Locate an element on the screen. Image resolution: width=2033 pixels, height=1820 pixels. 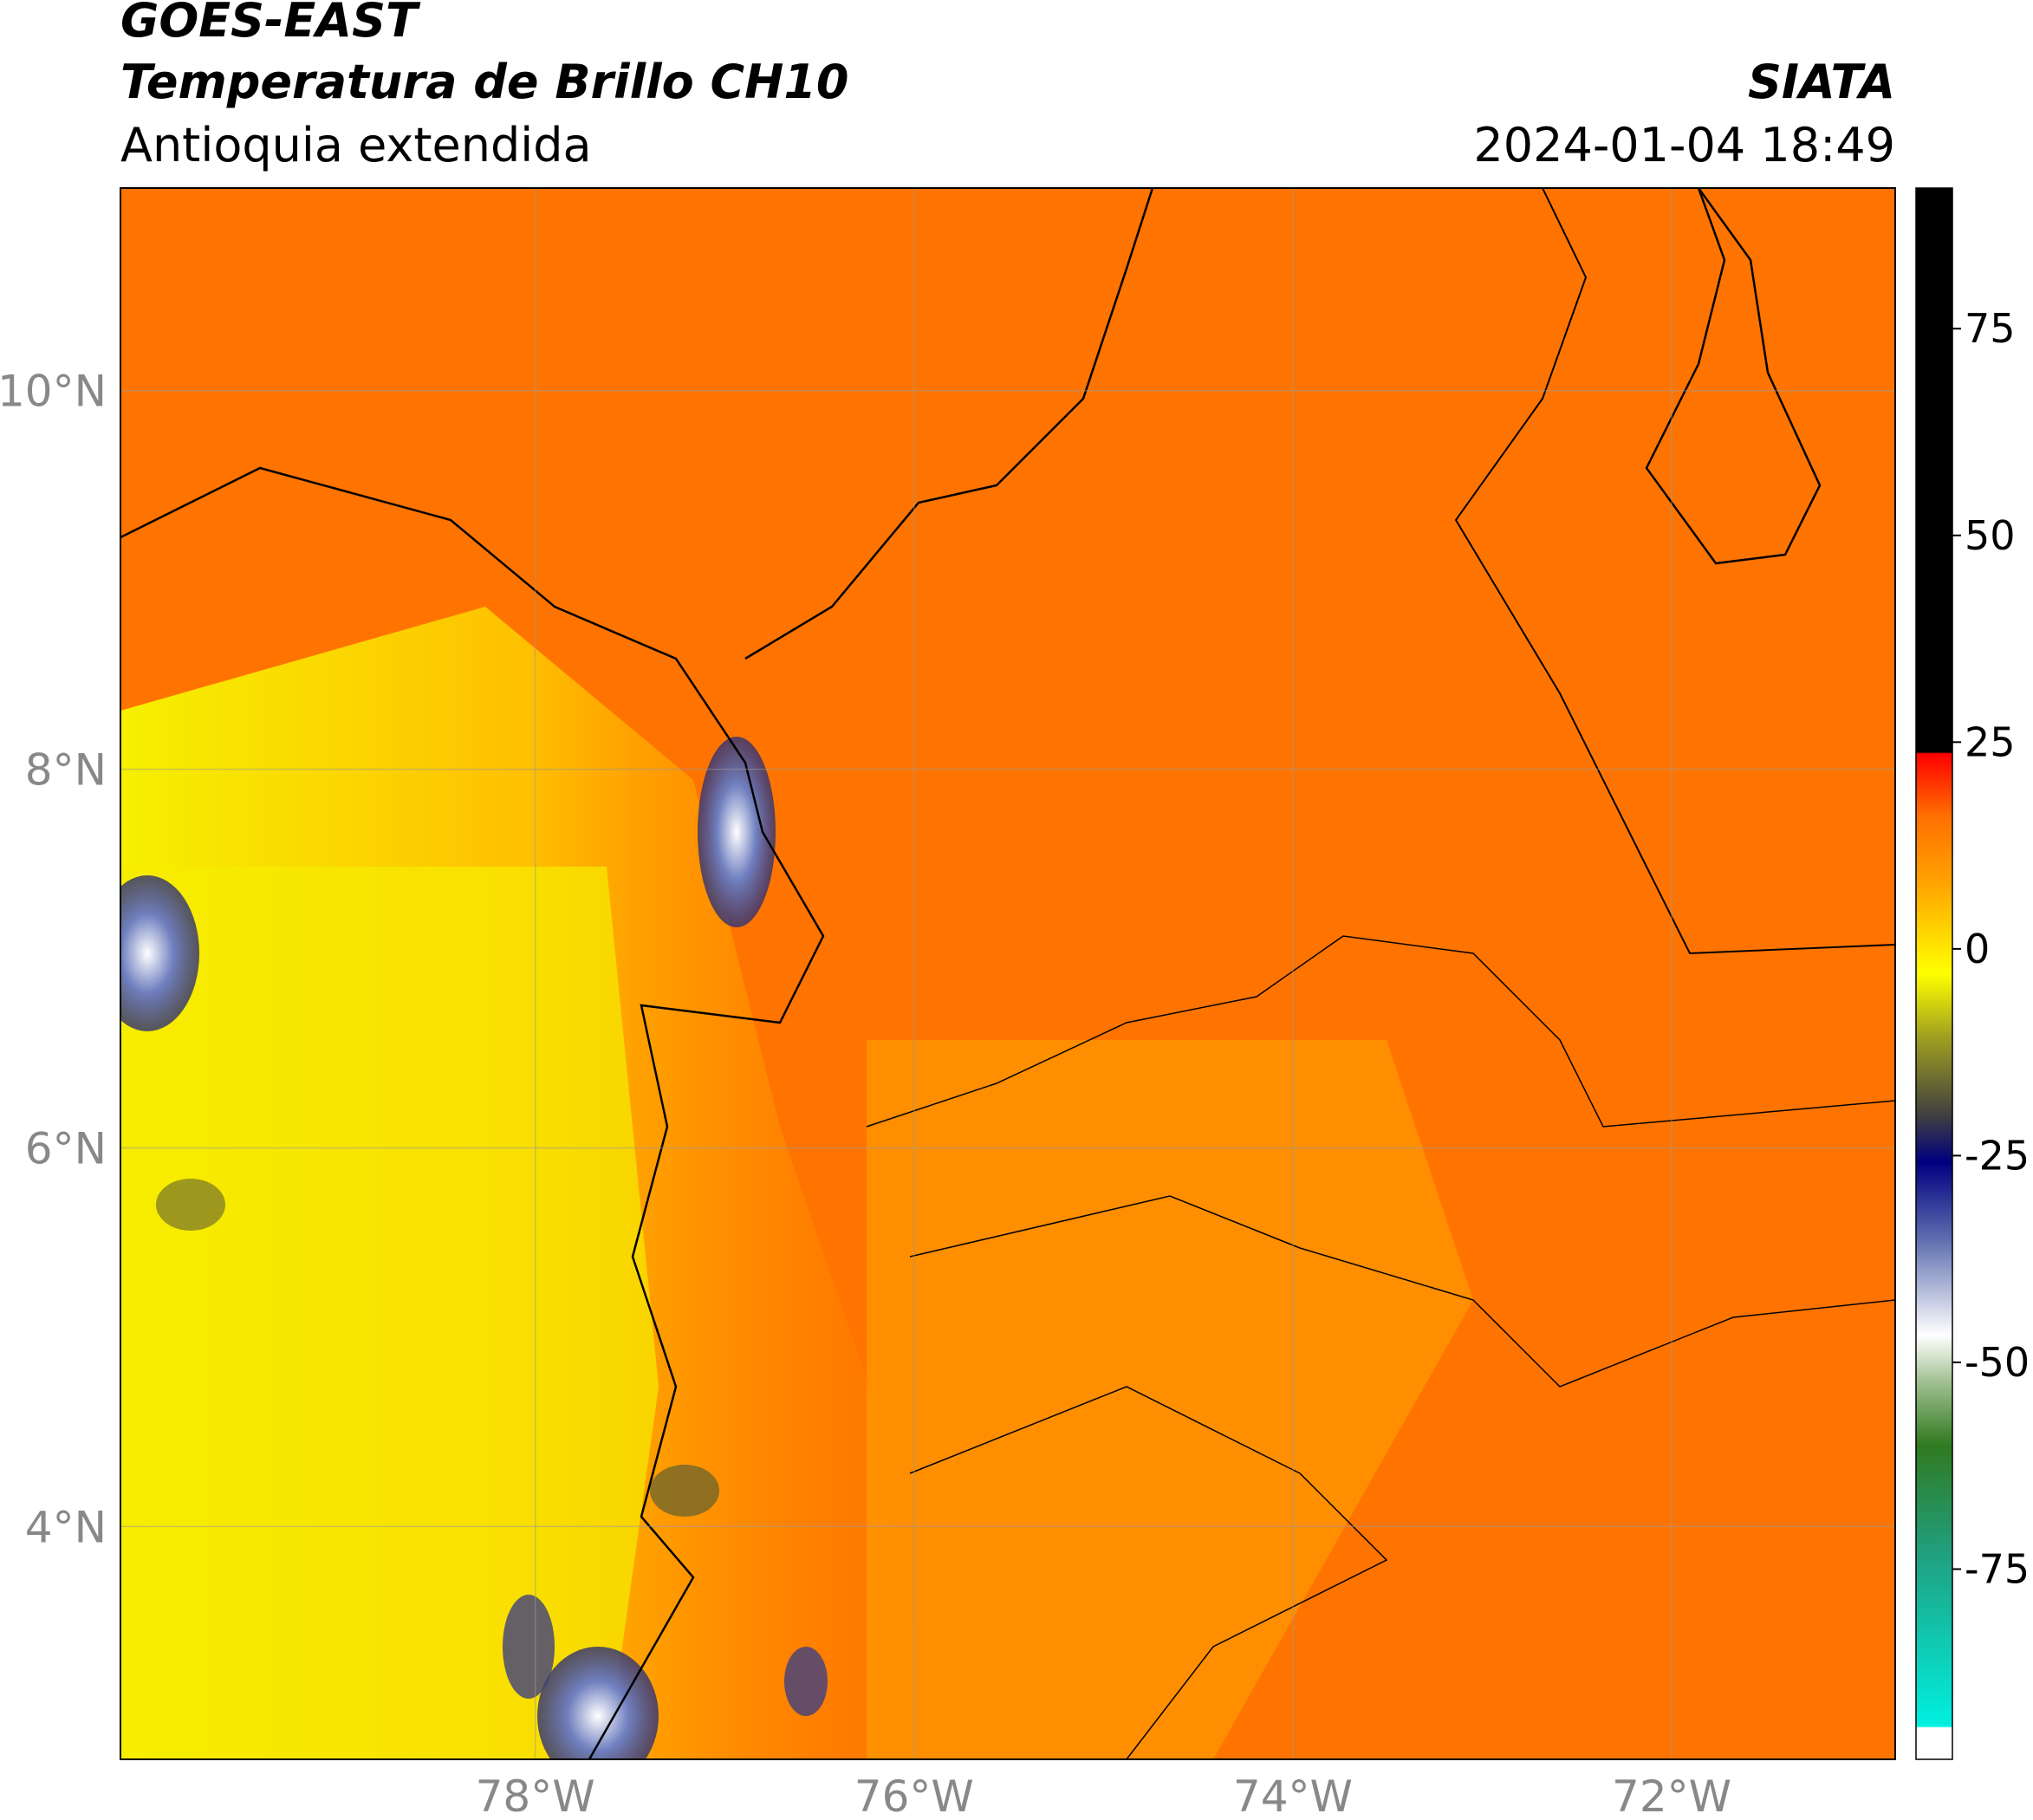
x-tick-label: 78°W is located at coordinates (535, 1795).